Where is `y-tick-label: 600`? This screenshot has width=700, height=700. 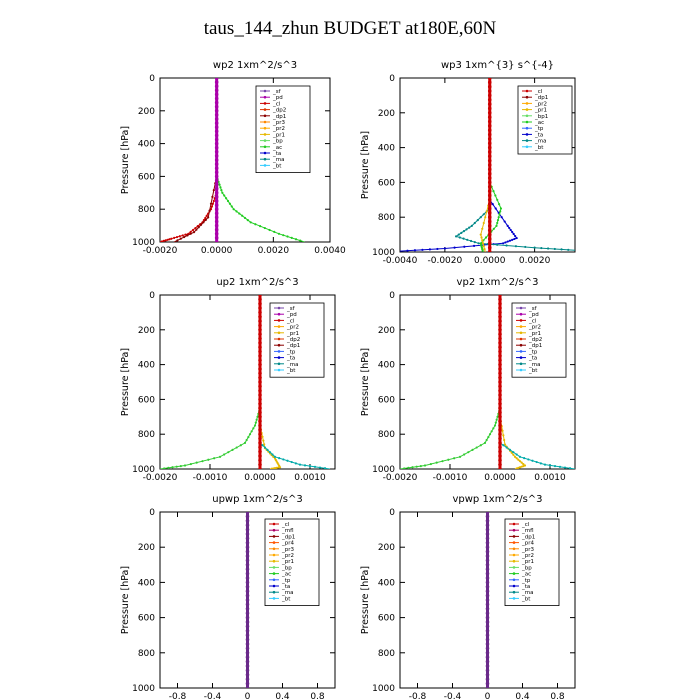
y-tick-label: 600 is located at coordinates (146, 619).